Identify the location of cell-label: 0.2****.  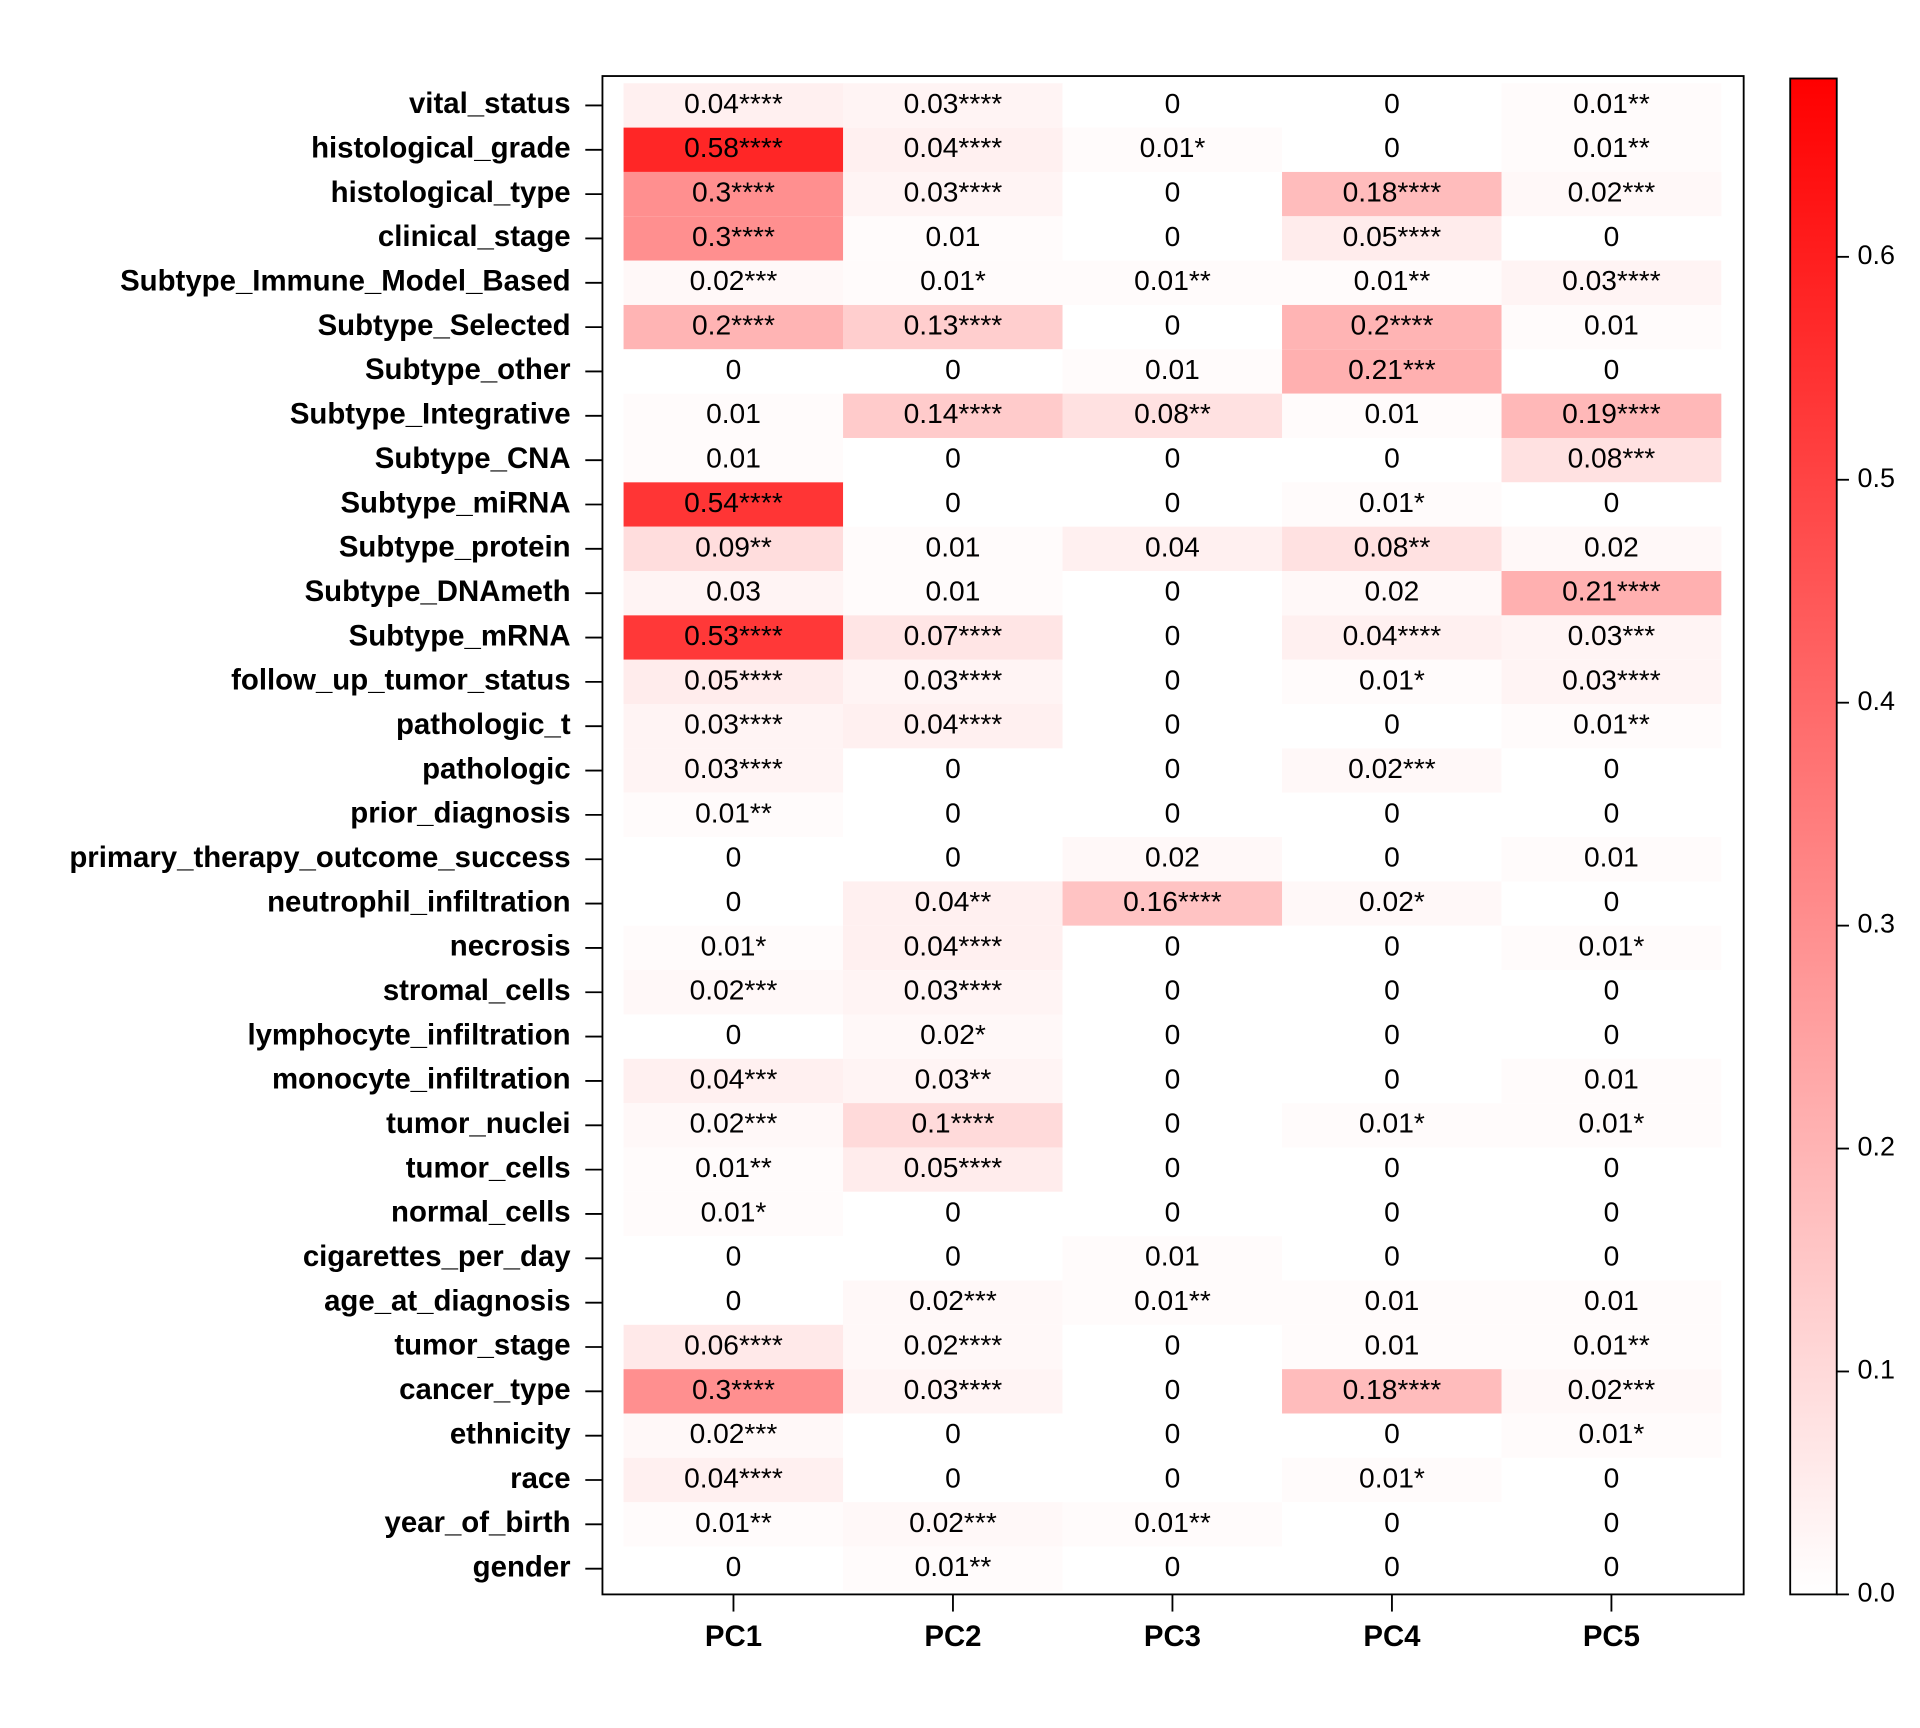
(1391, 325).